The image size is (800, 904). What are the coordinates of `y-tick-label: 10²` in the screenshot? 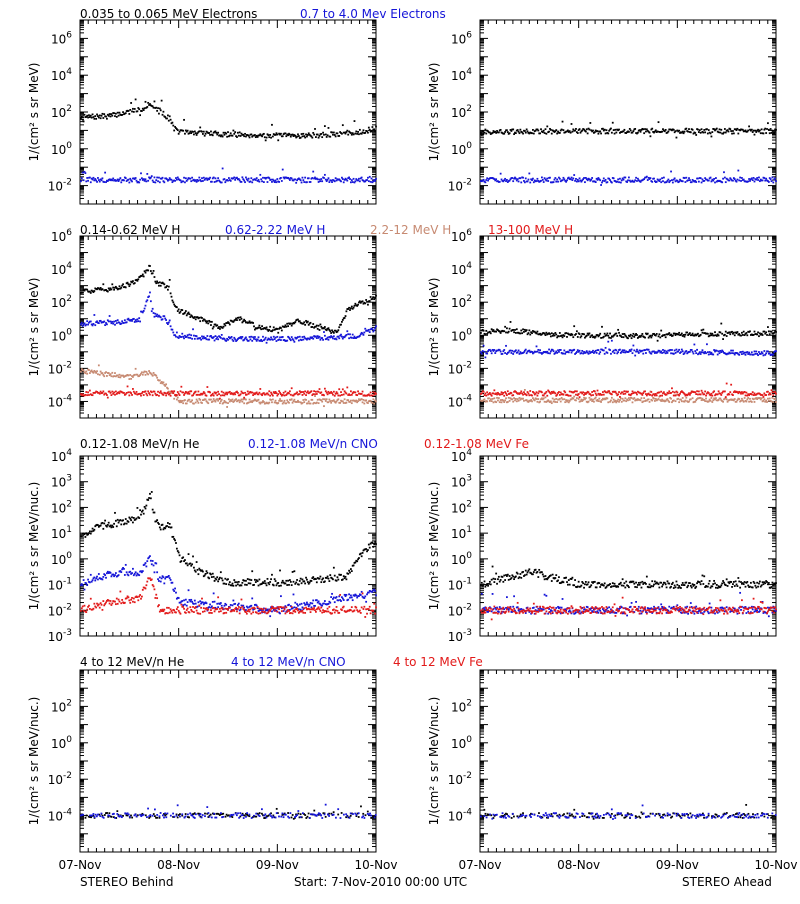 It's located at (61, 112).